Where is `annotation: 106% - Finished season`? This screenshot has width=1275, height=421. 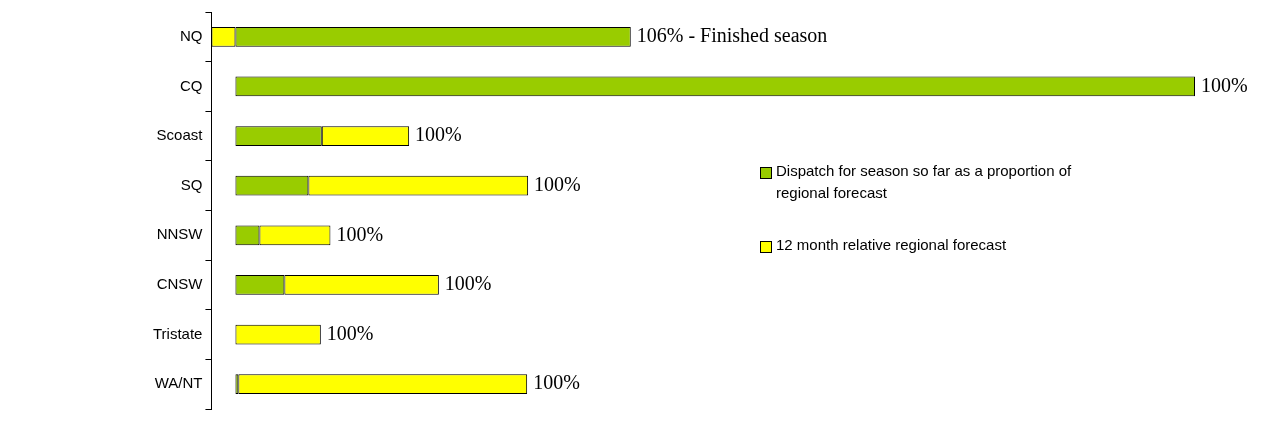
annotation: 106% - Finished season is located at coordinates (732, 35).